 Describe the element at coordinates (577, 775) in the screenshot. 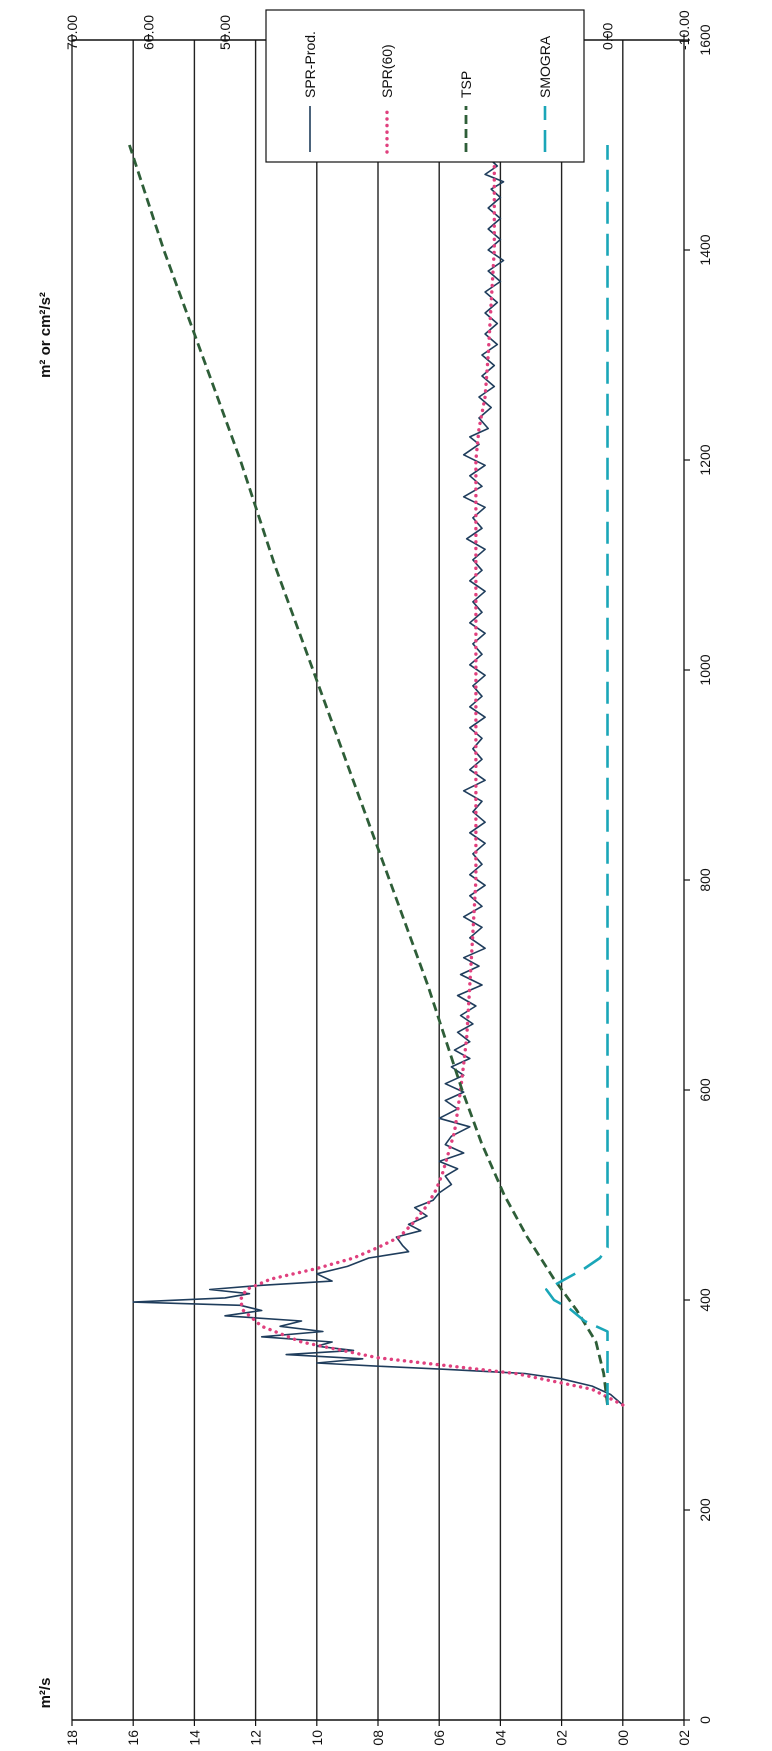

I see `series-line-smogra` at that location.